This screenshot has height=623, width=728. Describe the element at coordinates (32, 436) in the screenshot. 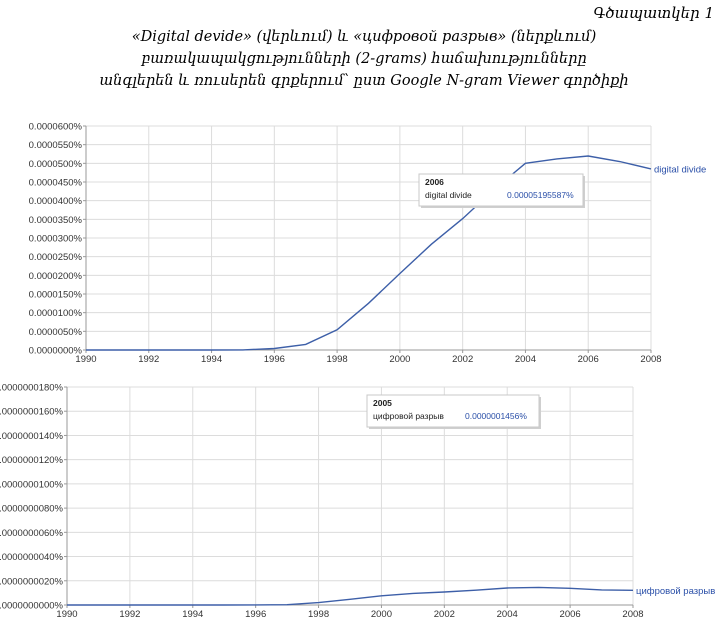

I see `y-tick-label: 0.0000000140%` at that location.